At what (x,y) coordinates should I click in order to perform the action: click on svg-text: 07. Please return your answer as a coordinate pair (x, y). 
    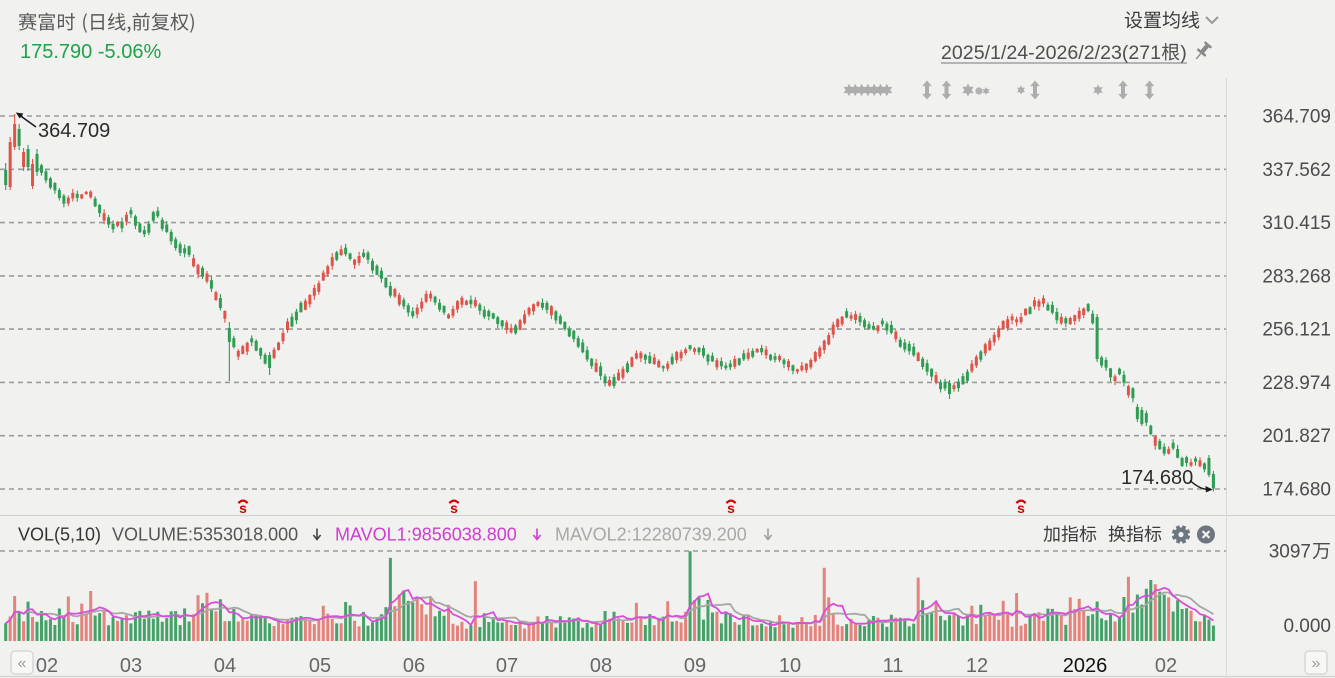
    Looking at the image, I should click on (507, 666).